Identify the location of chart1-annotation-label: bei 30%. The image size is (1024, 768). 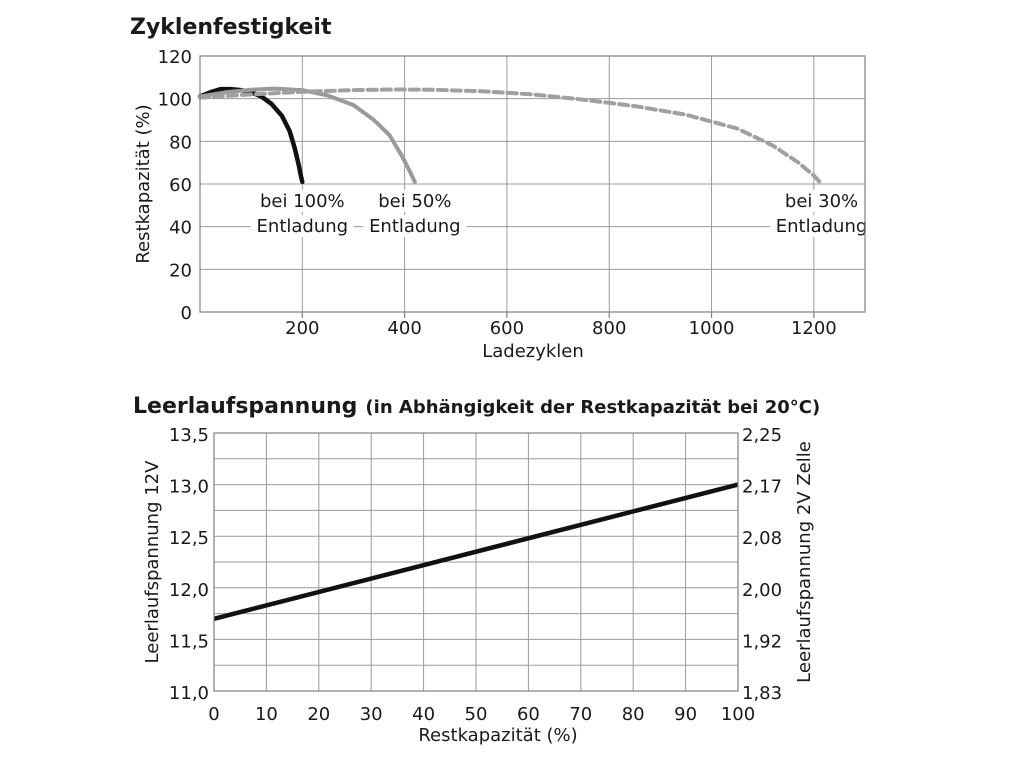
(821, 201).